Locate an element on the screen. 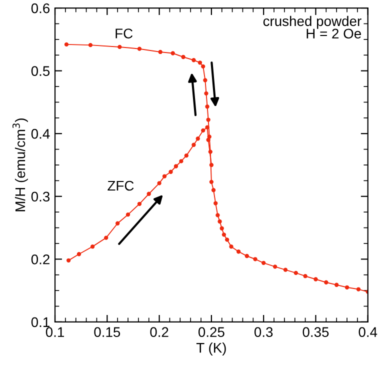  x-tick-label: 0.15 is located at coordinates (107, 332).